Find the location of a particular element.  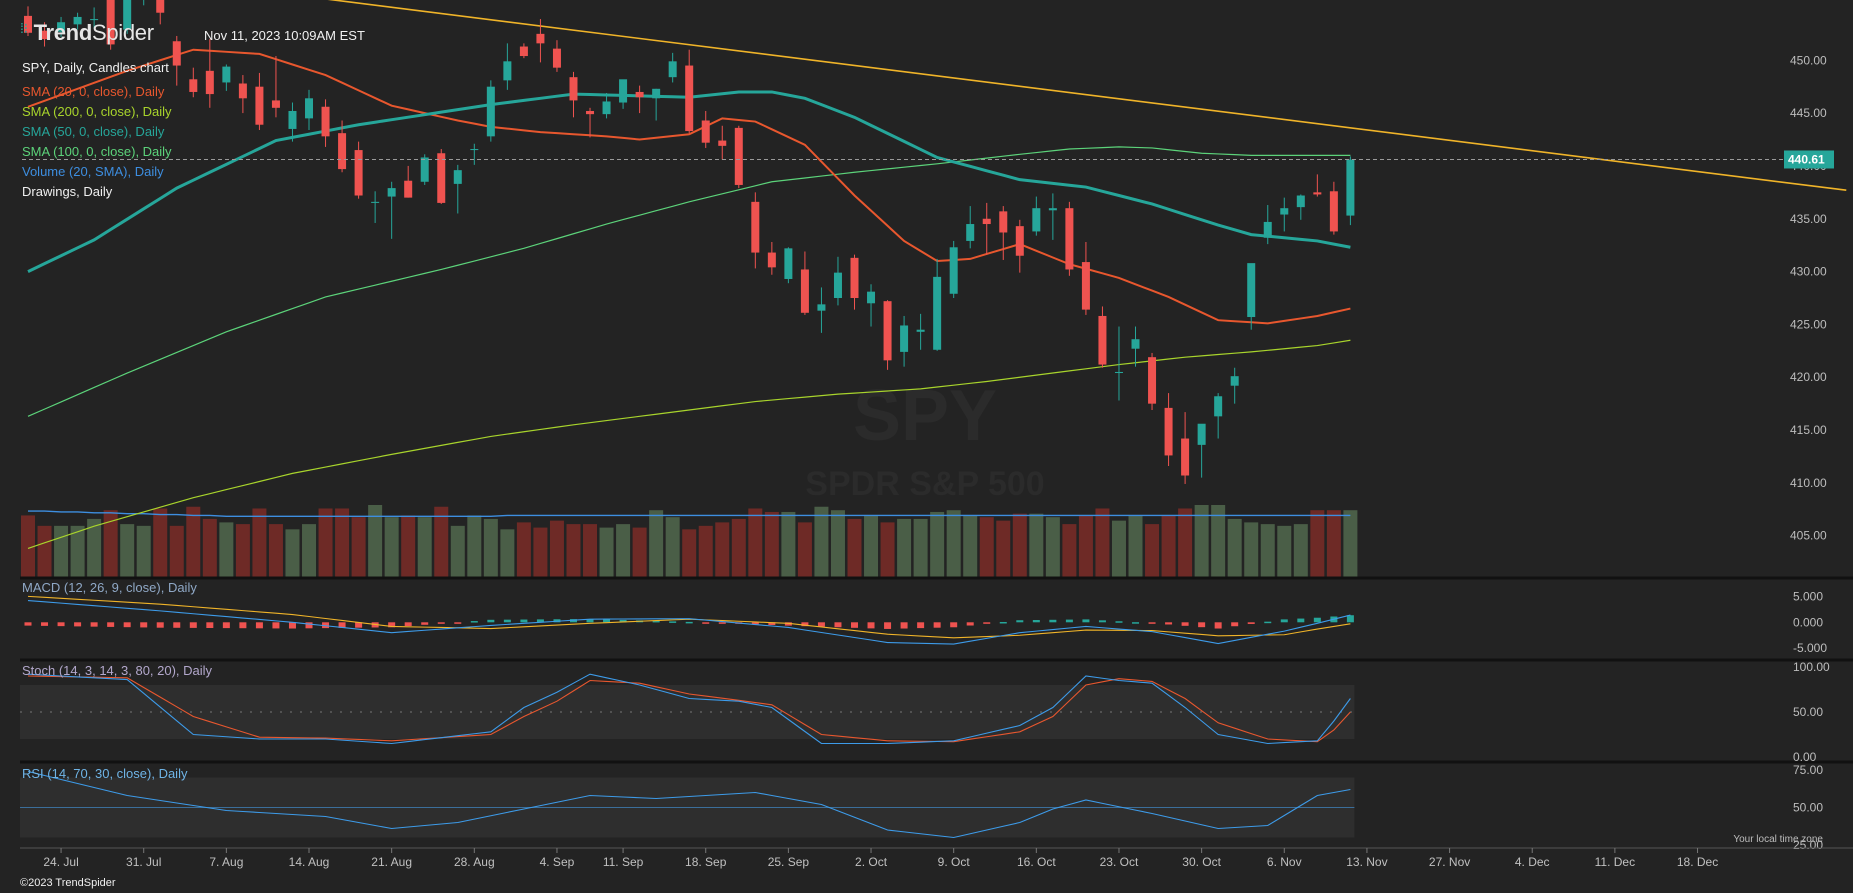

macd-line is located at coordinates (689, 622).